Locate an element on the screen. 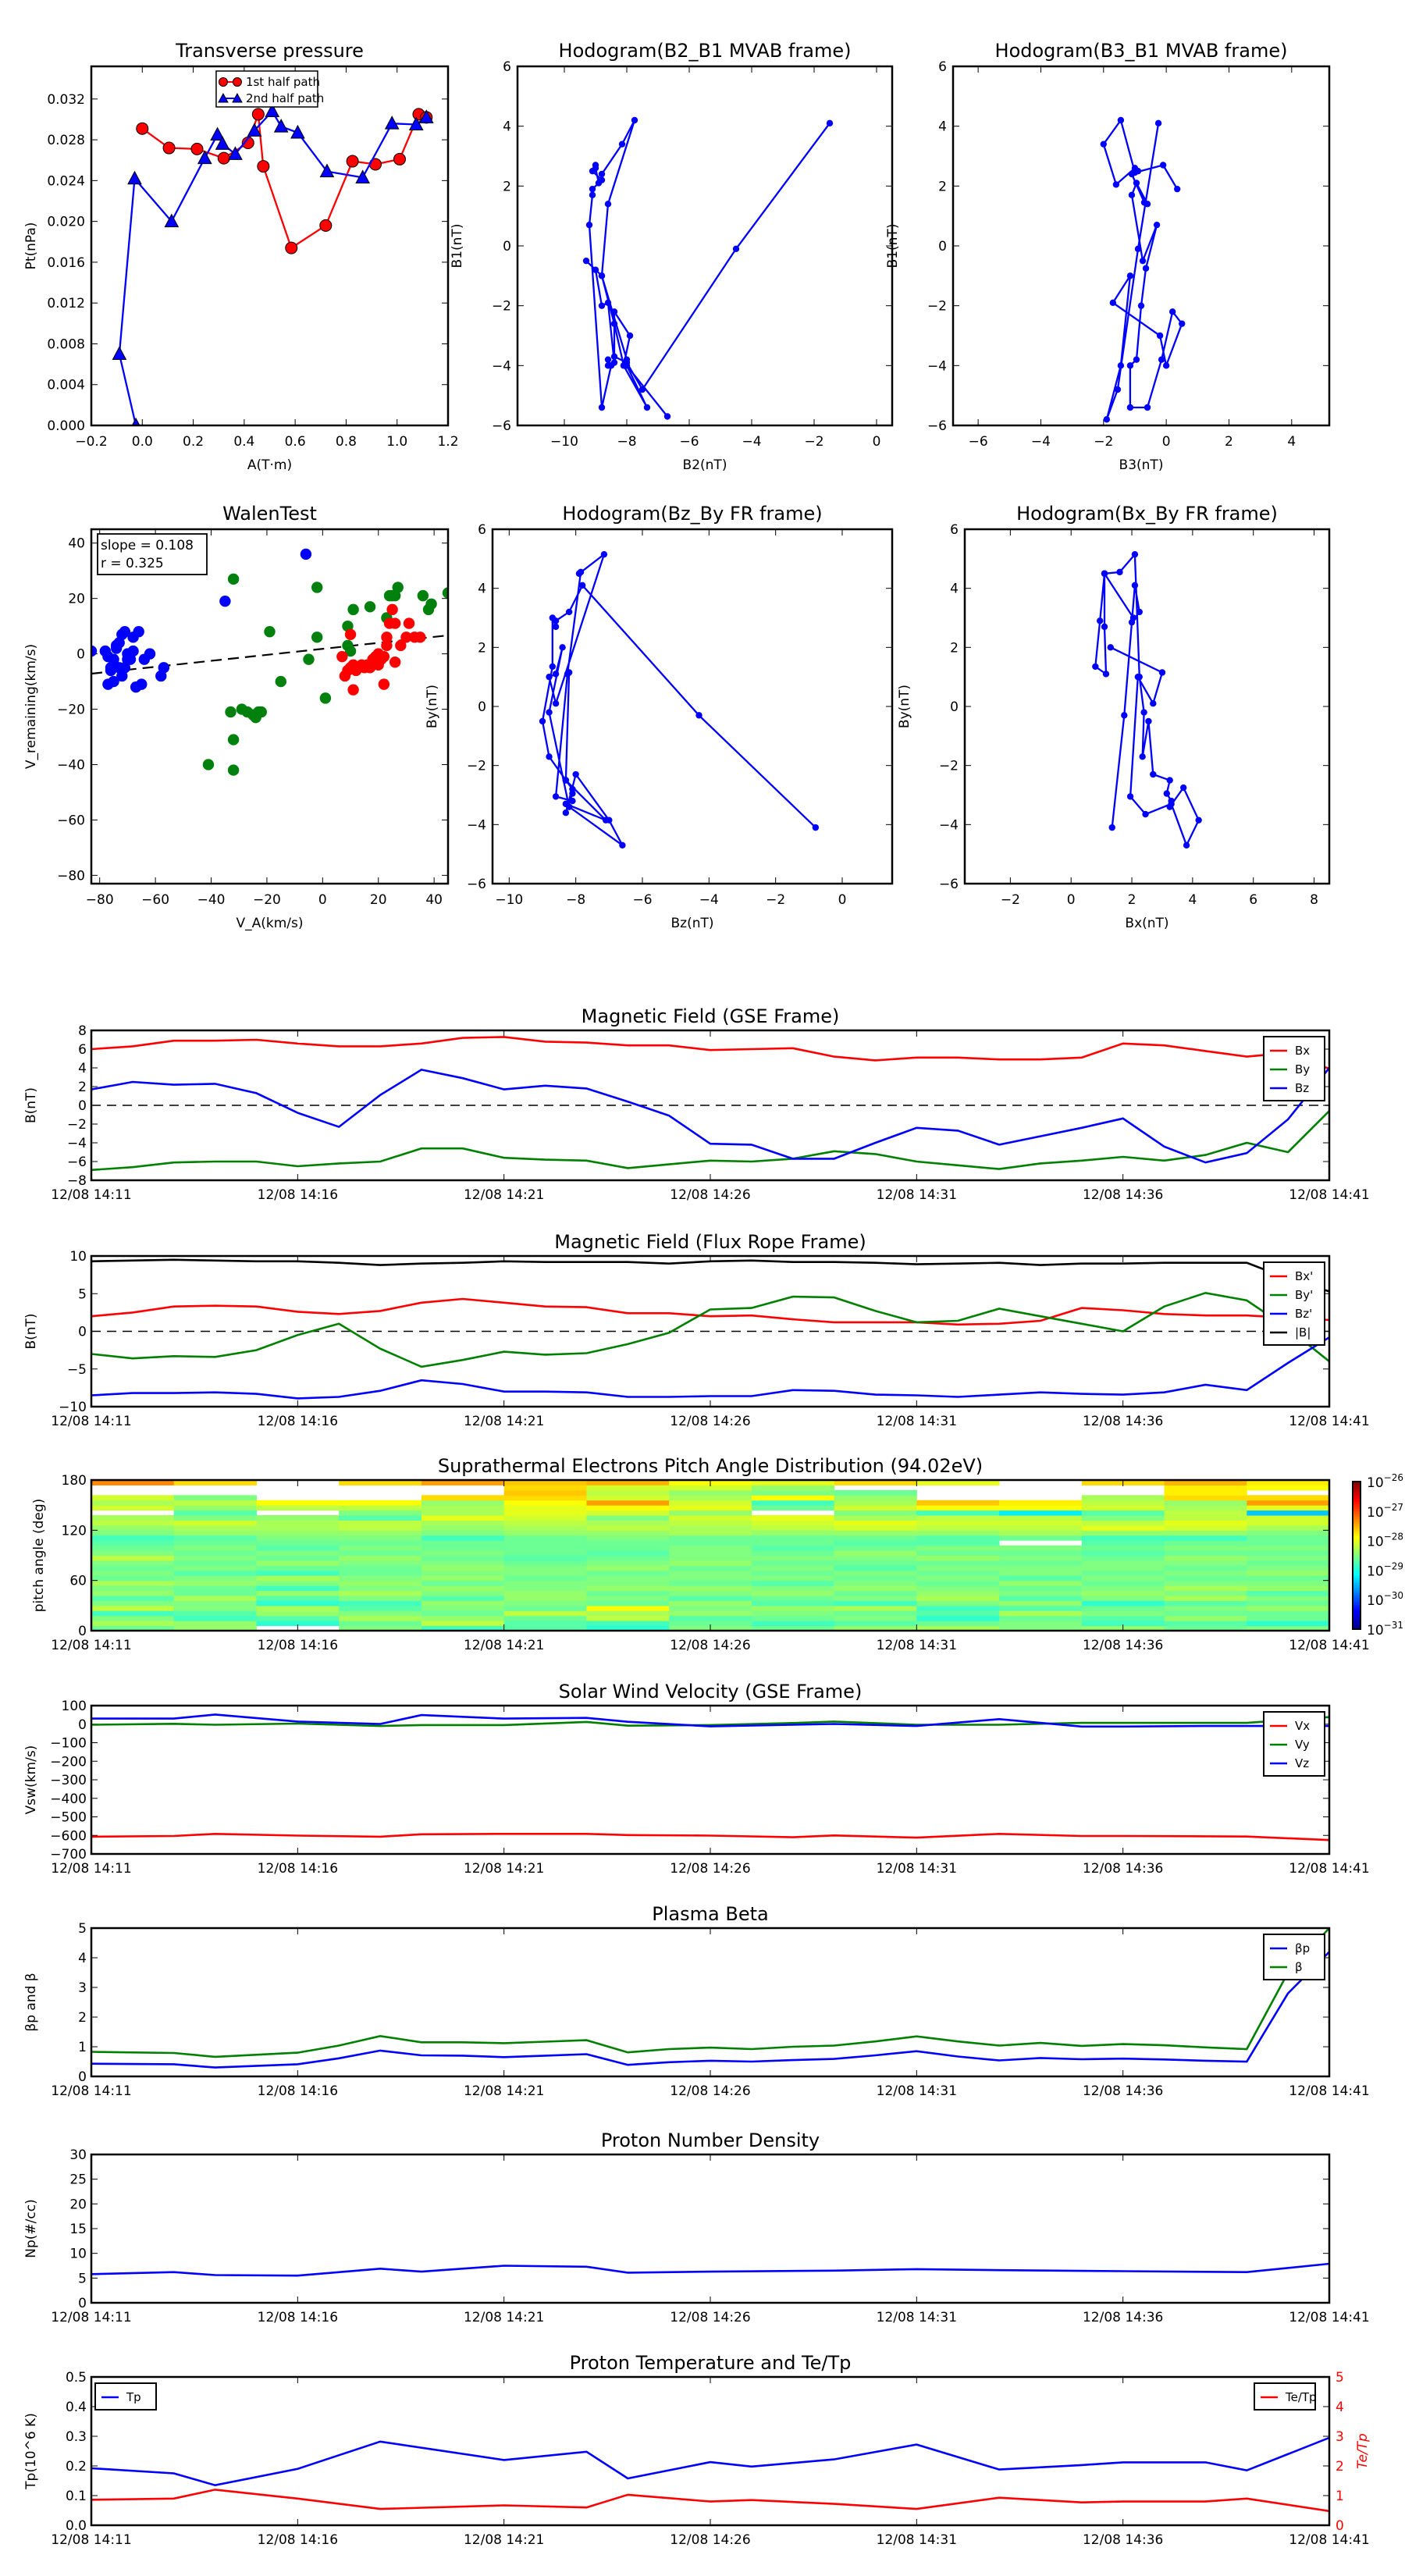 This screenshot has width=1405, height=2576. y-tick-label: −600 is located at coordinates (68, 1836).